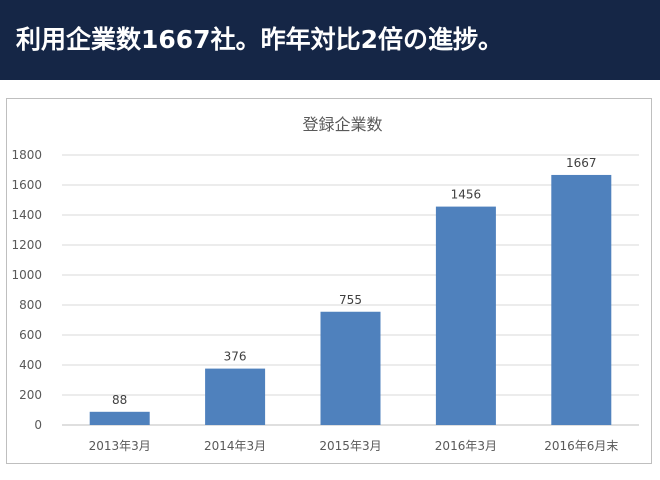 Image resolution: width=660 pixels, height=480 pixels. I want to click on y-tick-label: 1400, so click(26, 215).